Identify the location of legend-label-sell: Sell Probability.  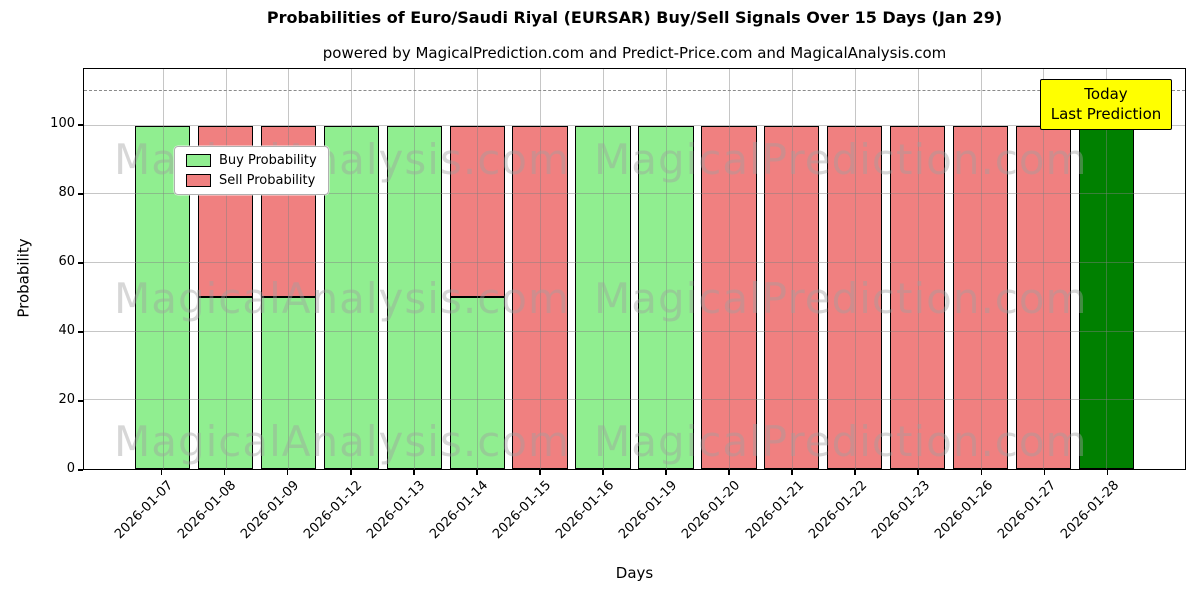
(267, 180).